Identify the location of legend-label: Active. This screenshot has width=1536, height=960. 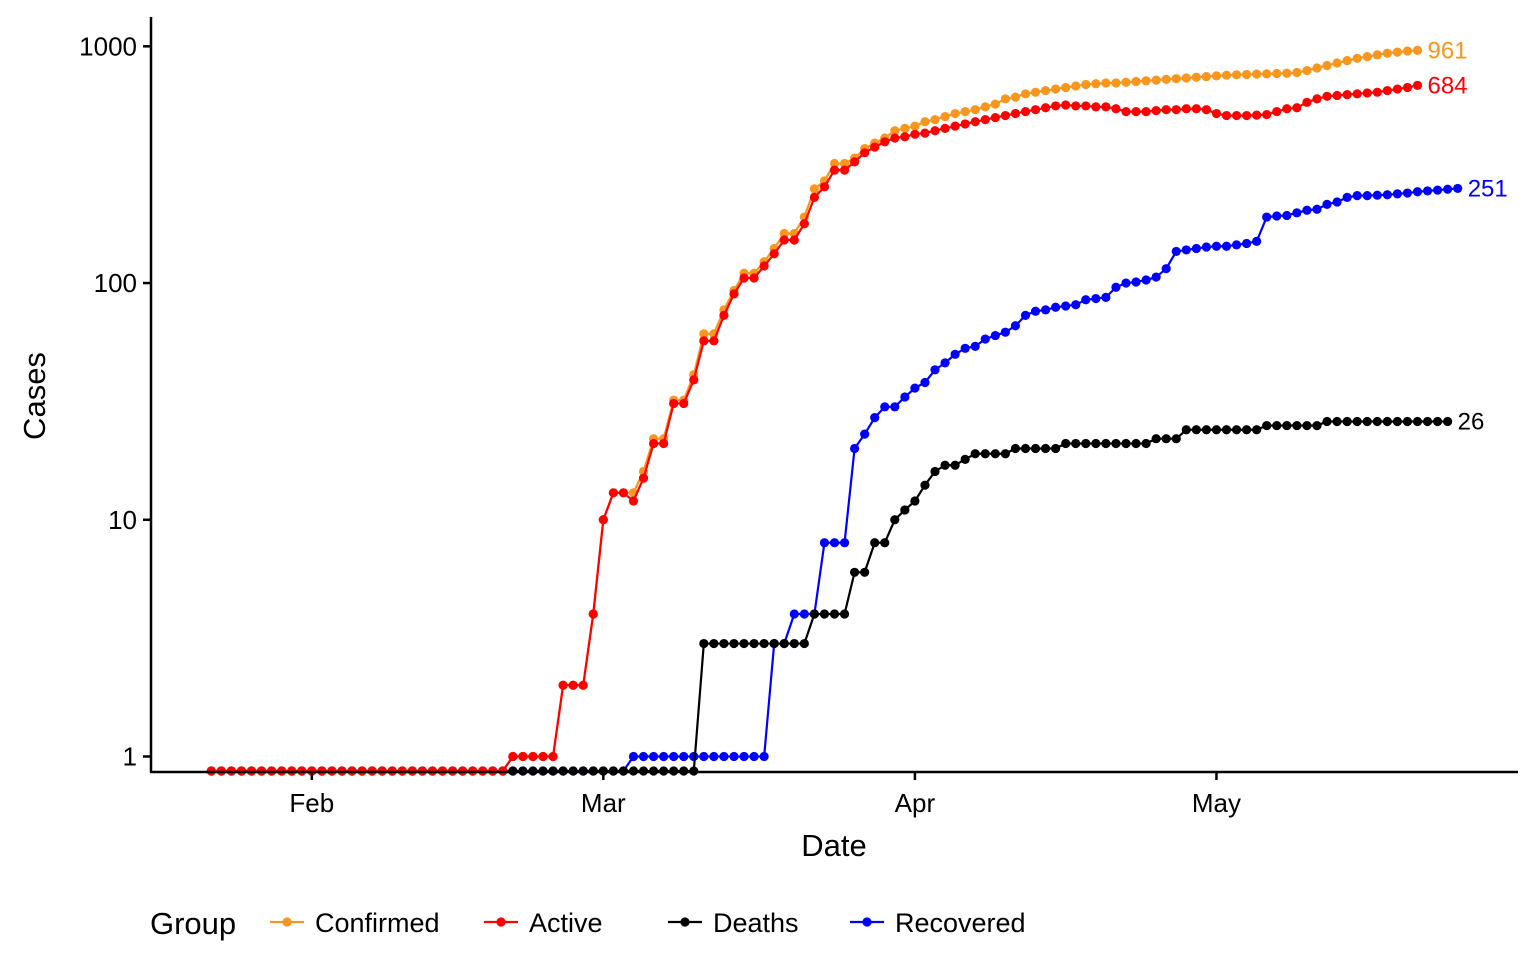
(566, 923).